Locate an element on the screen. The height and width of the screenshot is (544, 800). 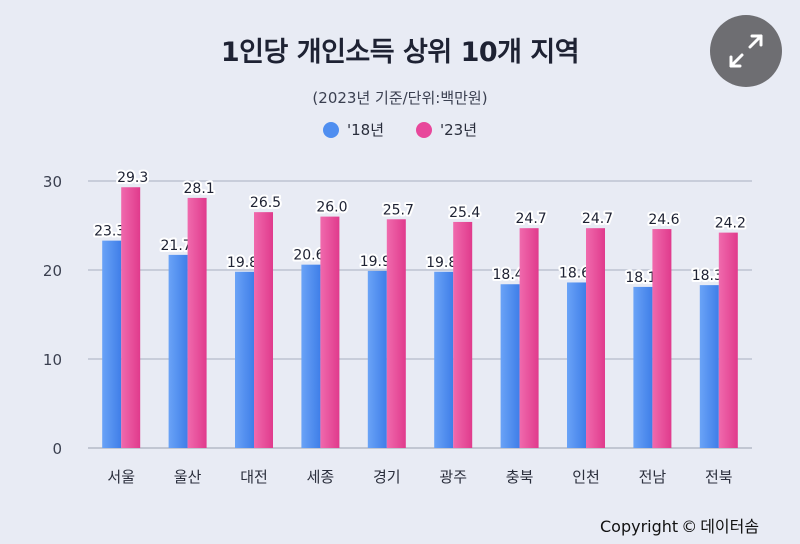
data-label-halo: 24.6 is located at coordinates (663, 220).